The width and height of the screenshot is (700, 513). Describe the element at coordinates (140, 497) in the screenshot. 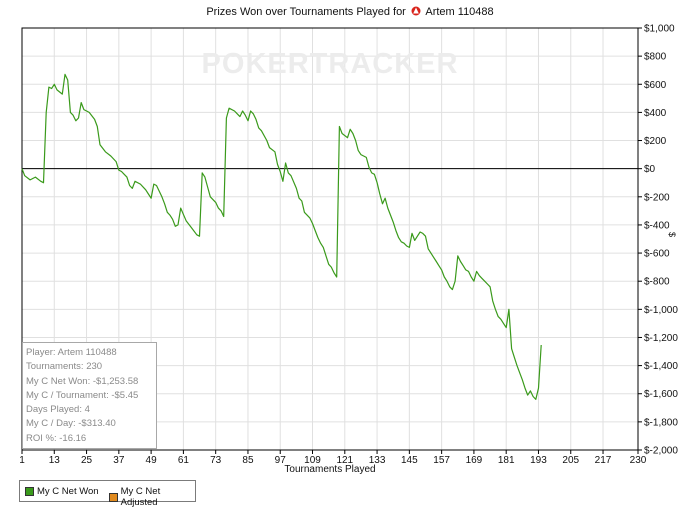

I see `legend-label-net-adjusted: My C Net Adjusted` at that location.